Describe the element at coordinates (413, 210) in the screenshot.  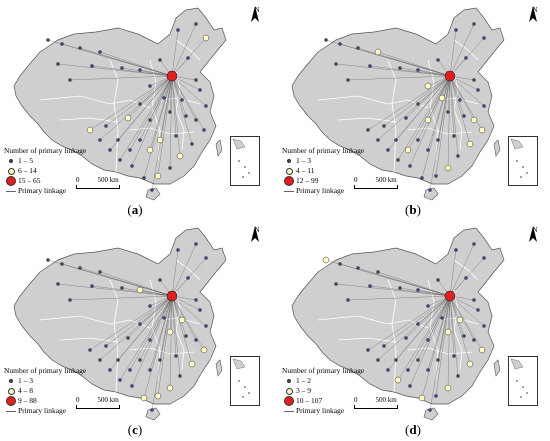
I see `panel-caption: (b)` at that location.